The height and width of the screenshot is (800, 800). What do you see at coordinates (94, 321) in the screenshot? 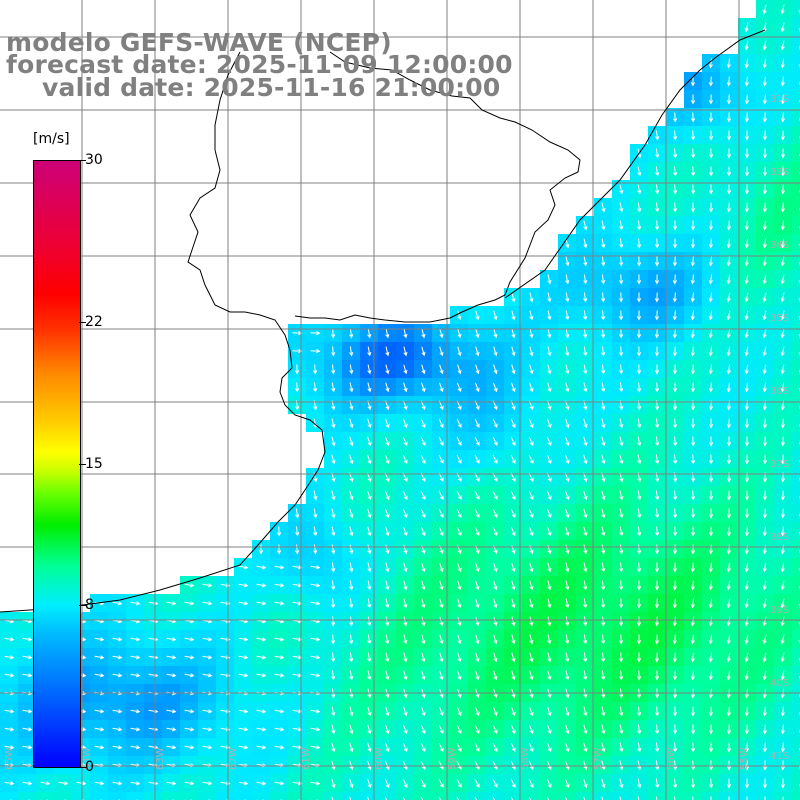
I see `colorbar-tick-label: 22` at bounding box center [94, 321].